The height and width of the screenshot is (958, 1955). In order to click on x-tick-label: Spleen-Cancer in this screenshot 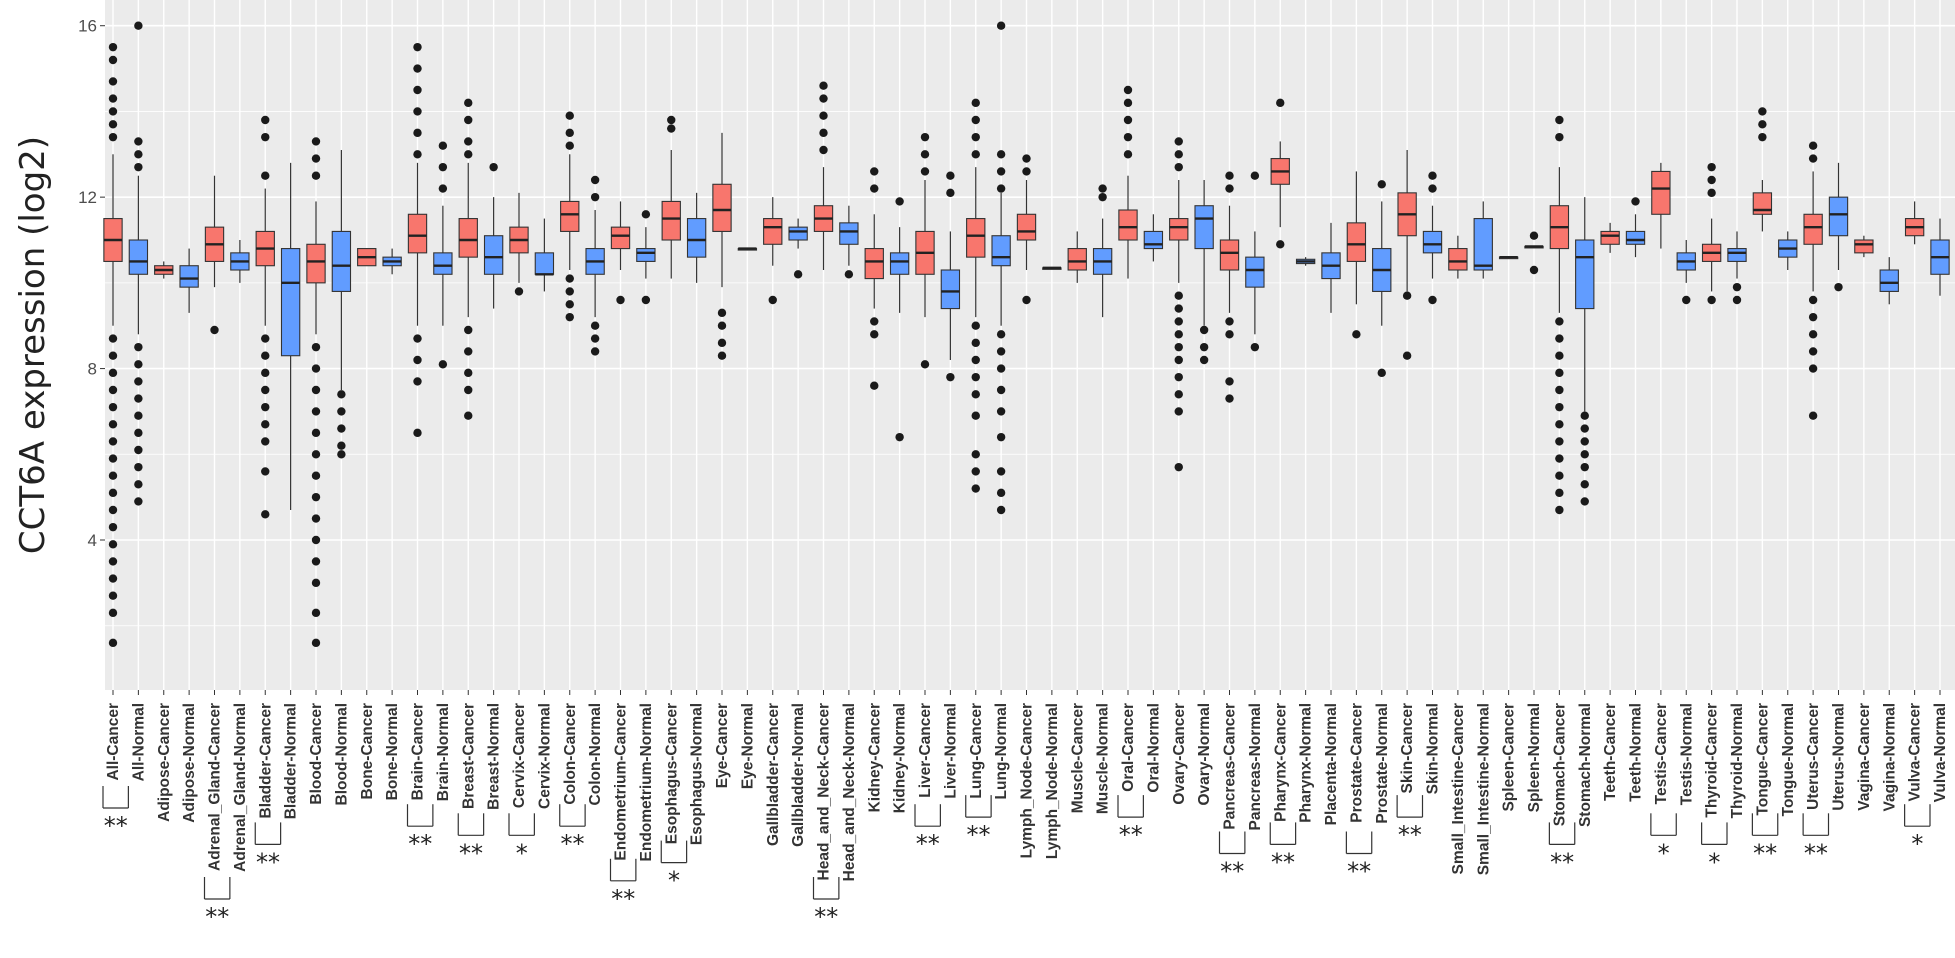, I will do `click(1509, 757)`.